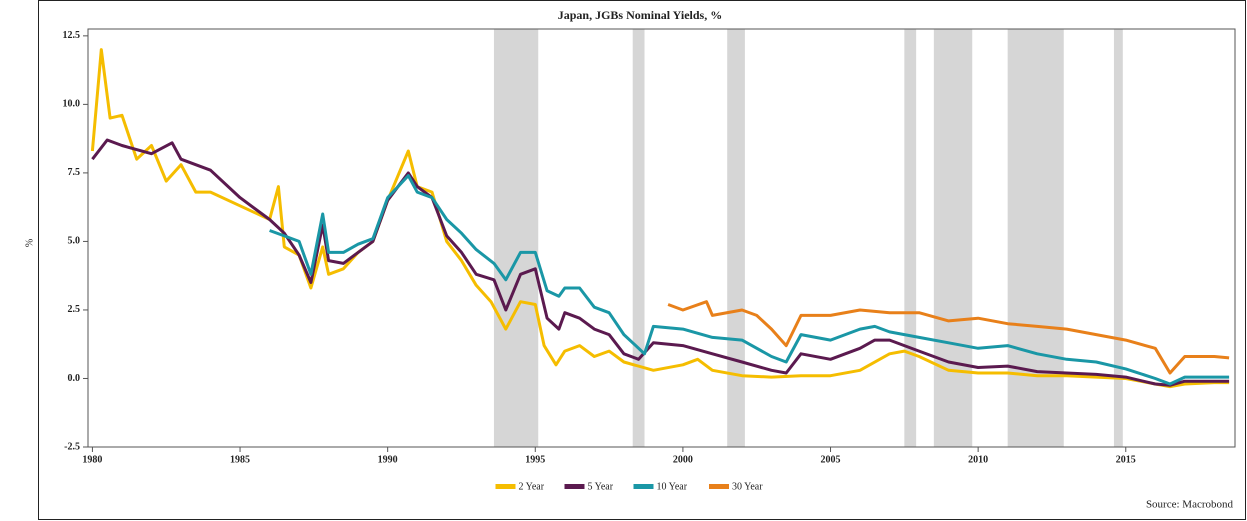 This screenshot has width=1247, height=521. Describe the element at coordinates (72, 104) in the screenshot. I see `y-tick-label: 10.0` at that location.